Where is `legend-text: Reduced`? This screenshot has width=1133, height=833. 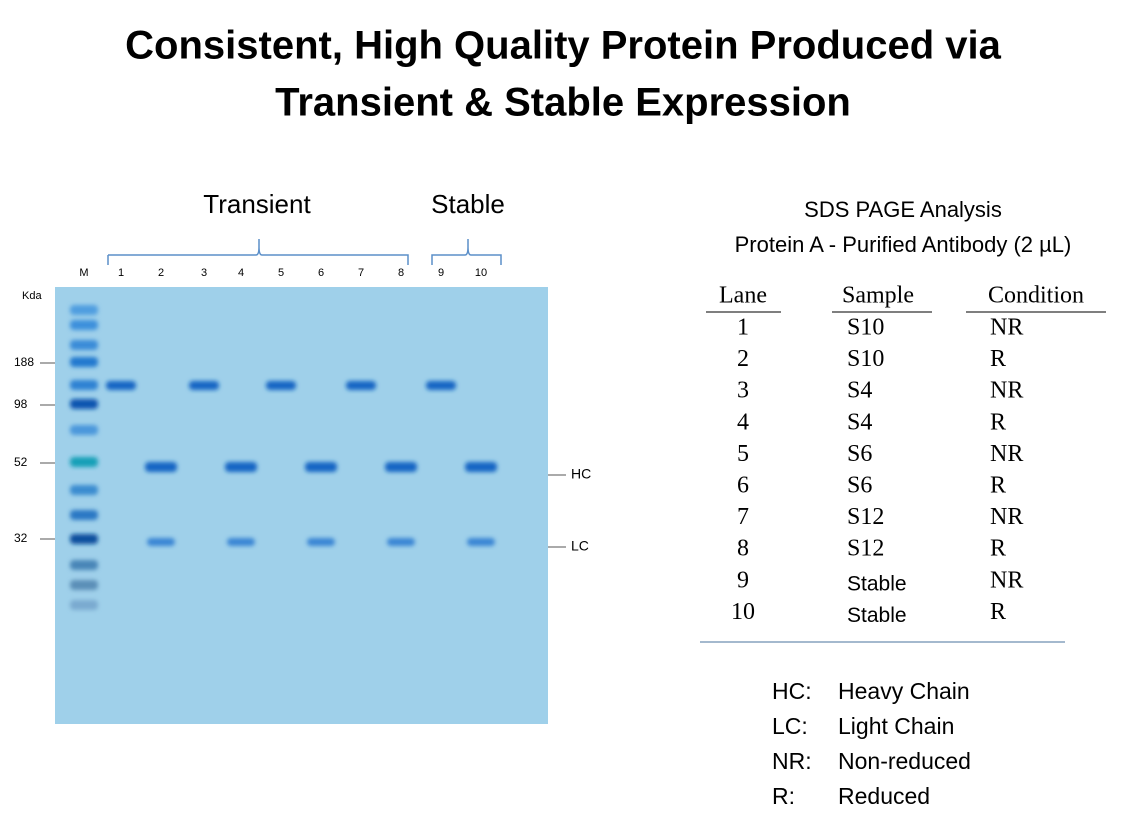 legend-text: Reduced is located at coordinates (884, 796).